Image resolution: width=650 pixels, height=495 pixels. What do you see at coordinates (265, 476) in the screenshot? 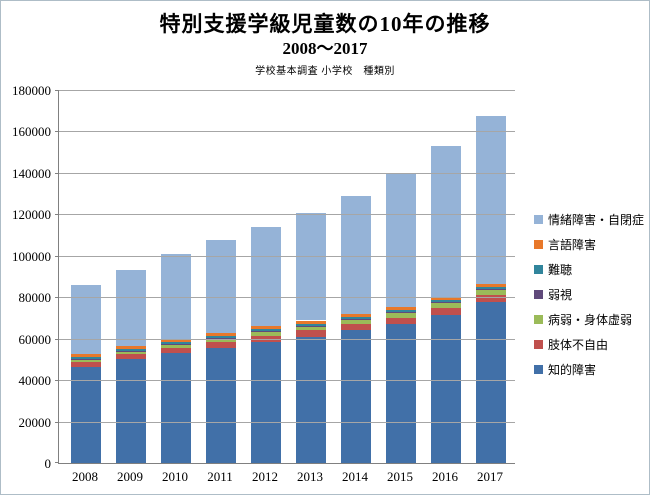
I see `x-axis-label: 2012` at bounding box center [265, 476].